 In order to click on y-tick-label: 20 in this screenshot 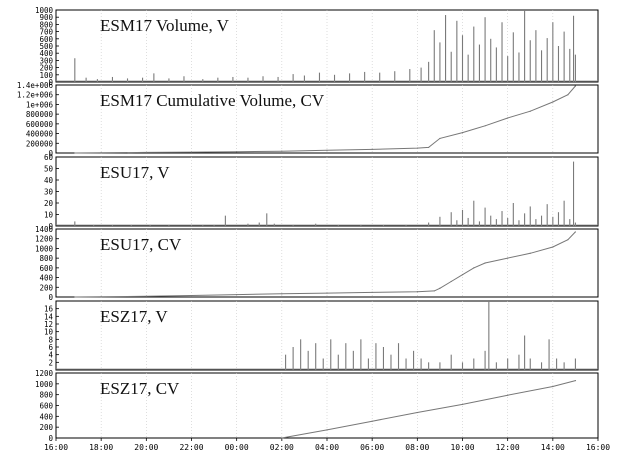, I will do `click(49, 203)`.